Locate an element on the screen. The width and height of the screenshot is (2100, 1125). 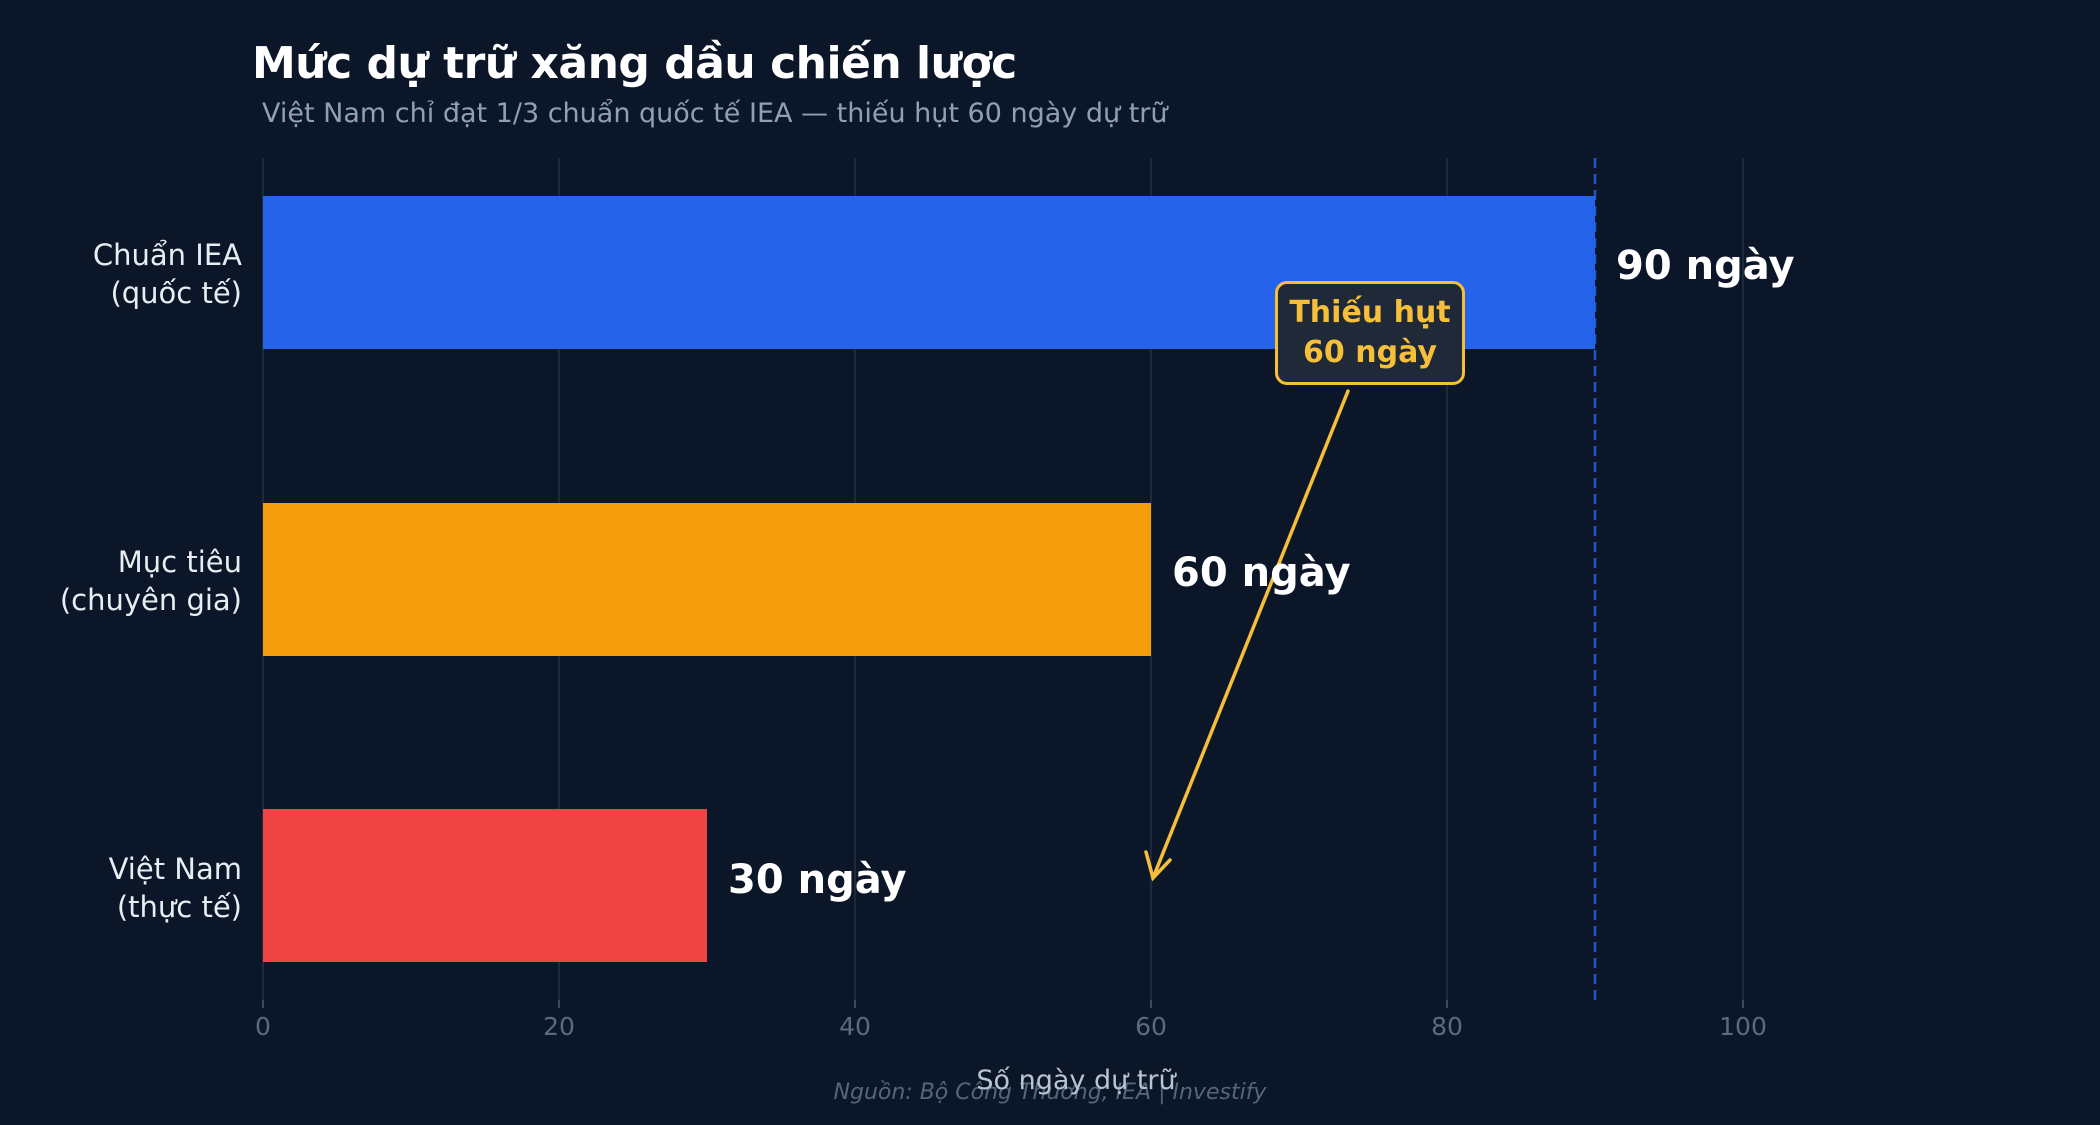
chart-title: Mức dự trữ xăng dầu chiến lược is located at coordinates (634, 63).